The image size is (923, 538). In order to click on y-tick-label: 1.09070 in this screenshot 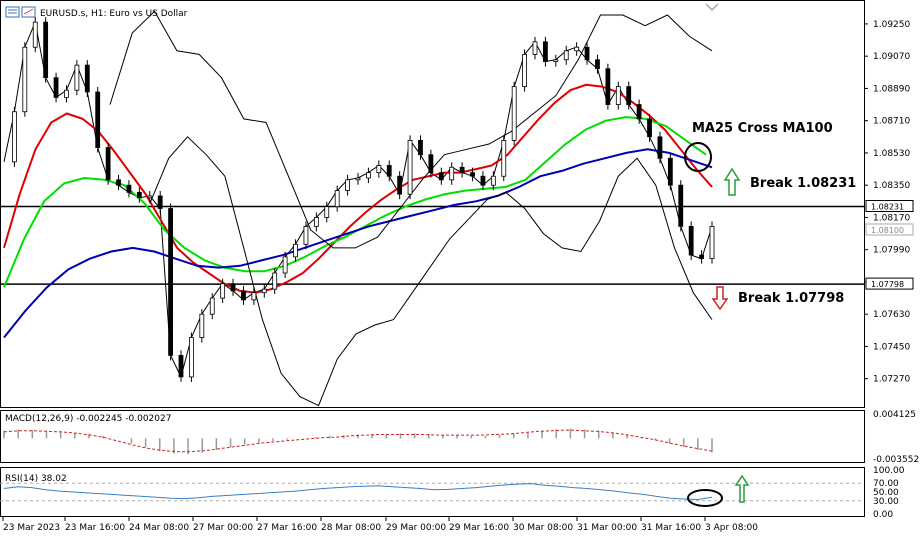, I will do `click(891, 57)`.